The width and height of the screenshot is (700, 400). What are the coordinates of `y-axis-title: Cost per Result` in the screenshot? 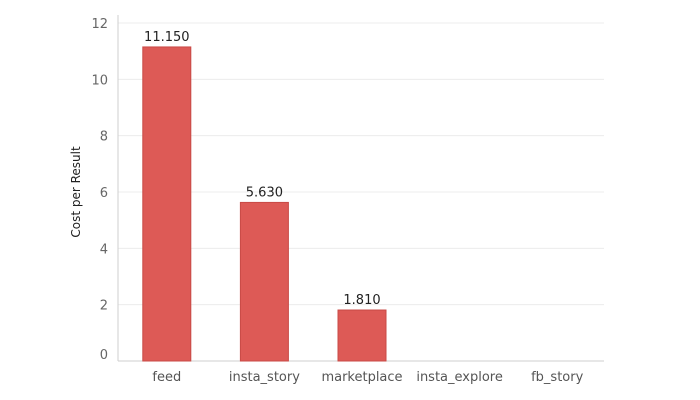 It's located at (76, 192).